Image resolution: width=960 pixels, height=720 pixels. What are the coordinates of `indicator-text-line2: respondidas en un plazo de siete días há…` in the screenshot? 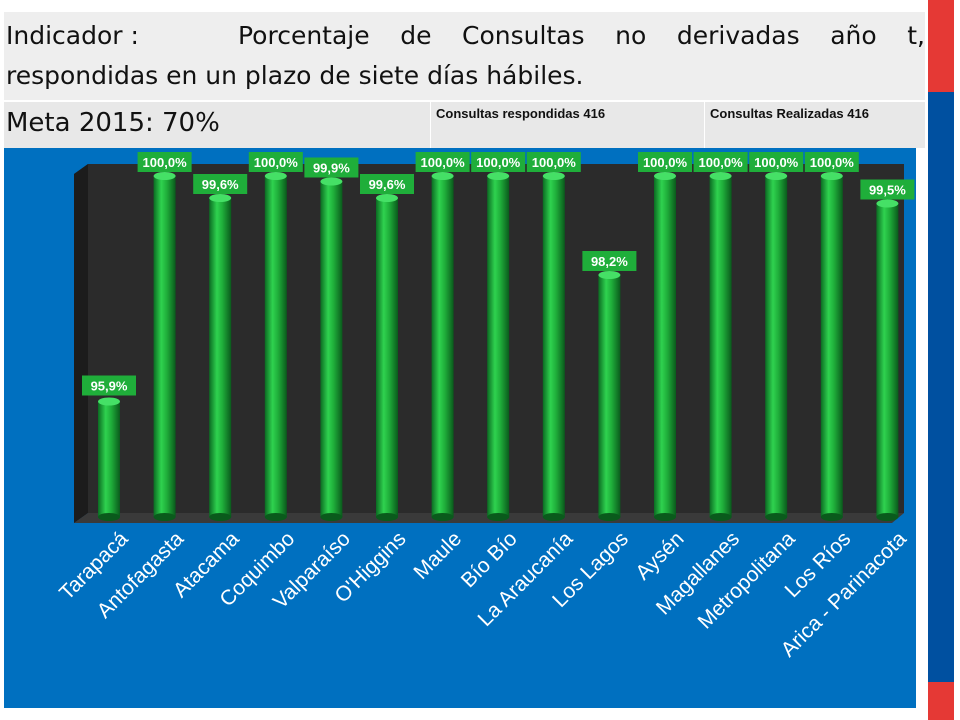 It's located at (295, 75).